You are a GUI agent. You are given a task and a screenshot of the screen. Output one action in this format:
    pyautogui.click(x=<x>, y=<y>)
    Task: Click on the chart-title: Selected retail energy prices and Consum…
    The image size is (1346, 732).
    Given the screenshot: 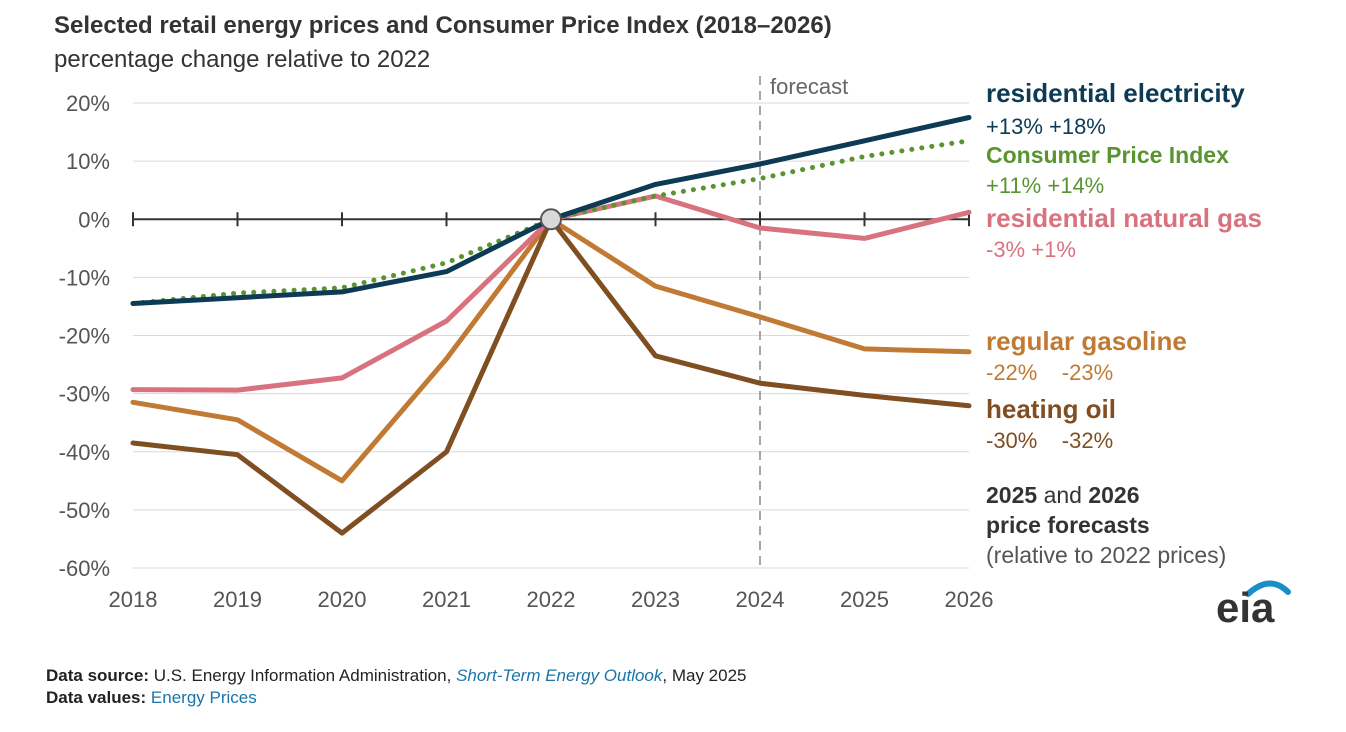 What is the action you would take?
    pyautogui.click(x=443, y=25)
    